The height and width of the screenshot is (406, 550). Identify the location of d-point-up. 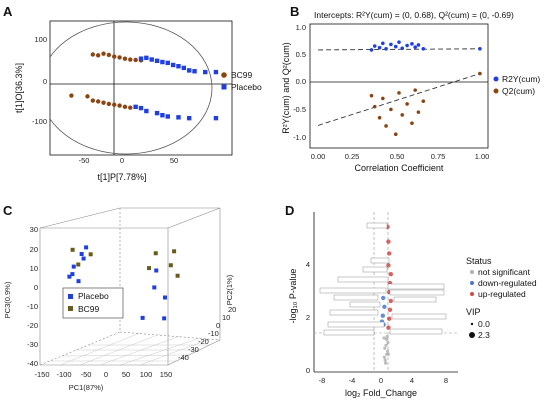
(388, 327).